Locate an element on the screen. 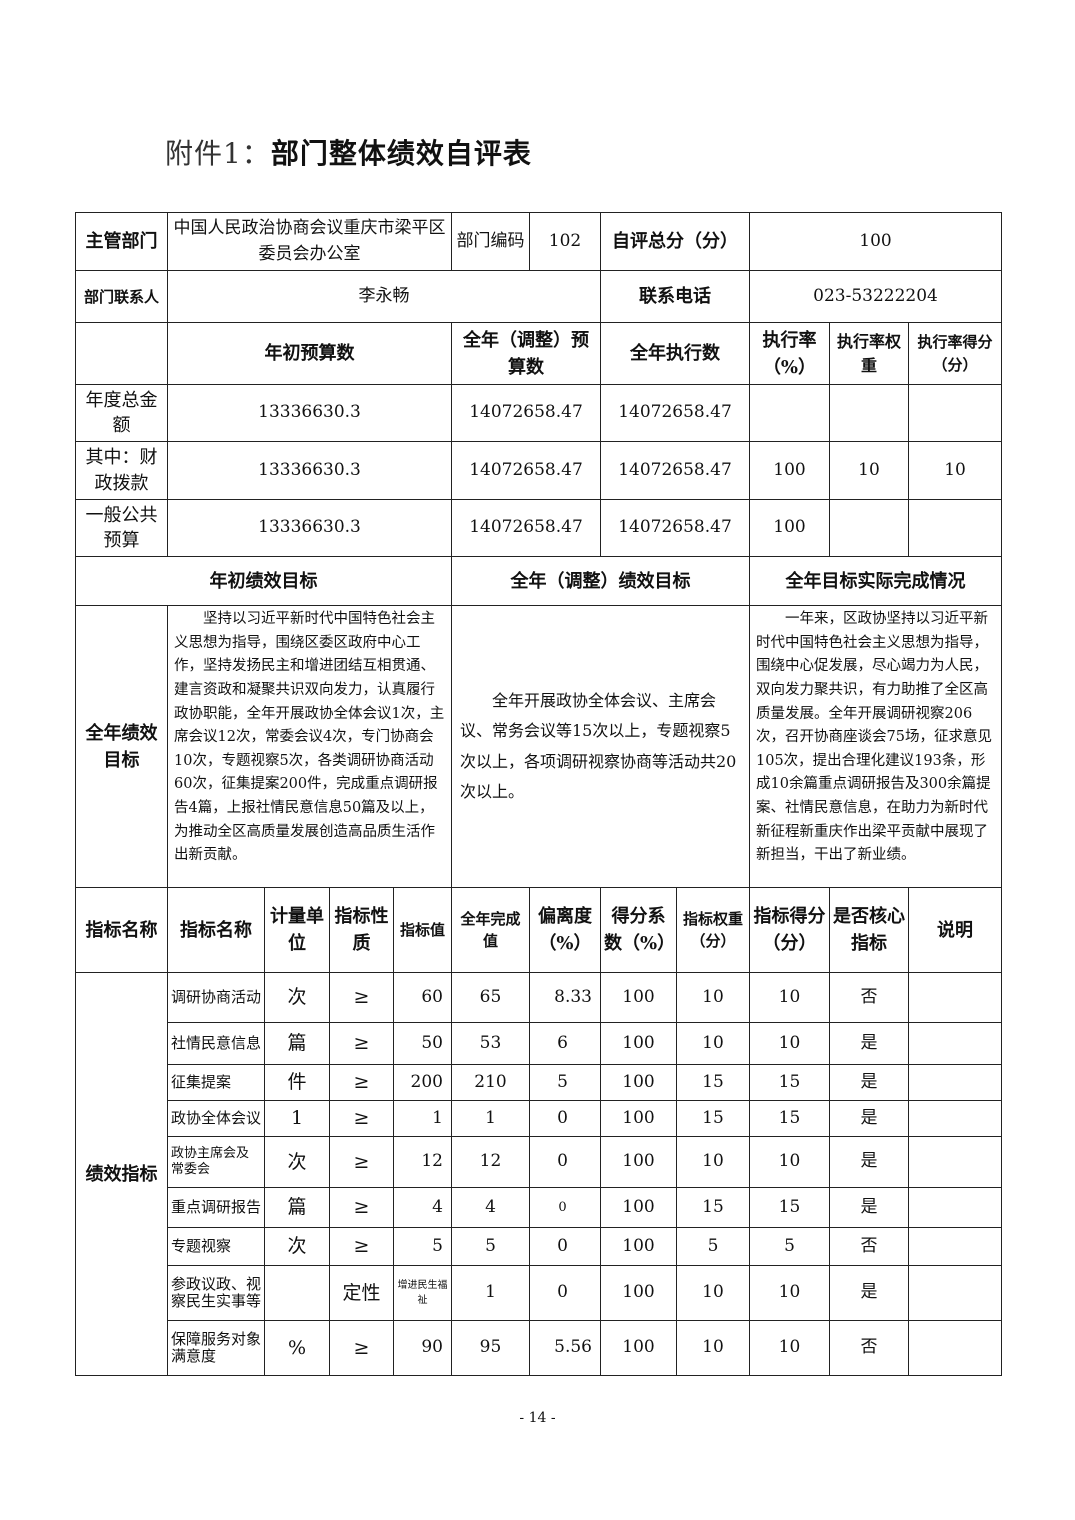 Image resolution: width=1075 pixels, height=1520 pixels. metric-row: 参政议政、视察民生实事等 定性 增进民生福祉 1 0 100 10 10 是 is located at coordinates (539, 1293).